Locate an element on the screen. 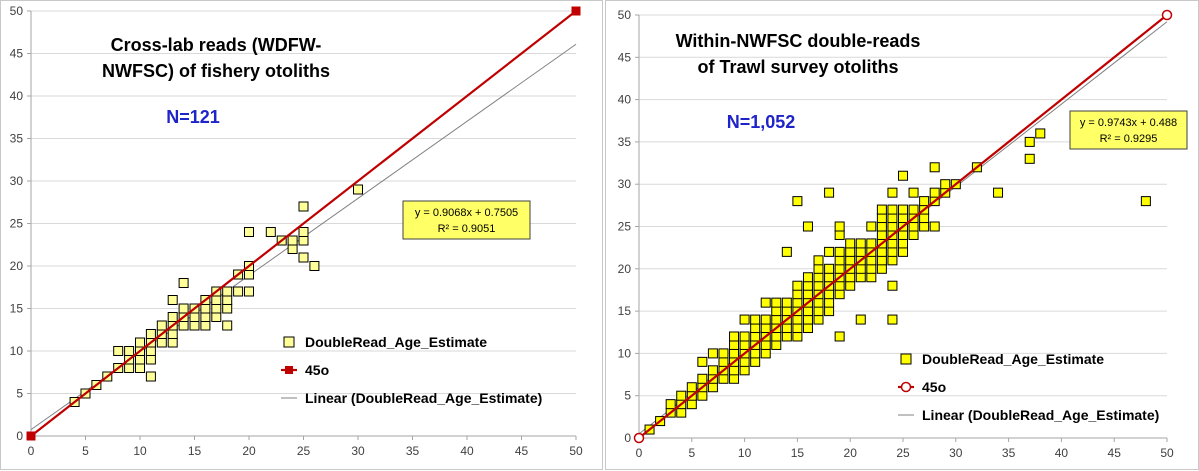 This screenshot has height=471, width=1199. y-tick-label: 20 is located at coordinates (17, 266).